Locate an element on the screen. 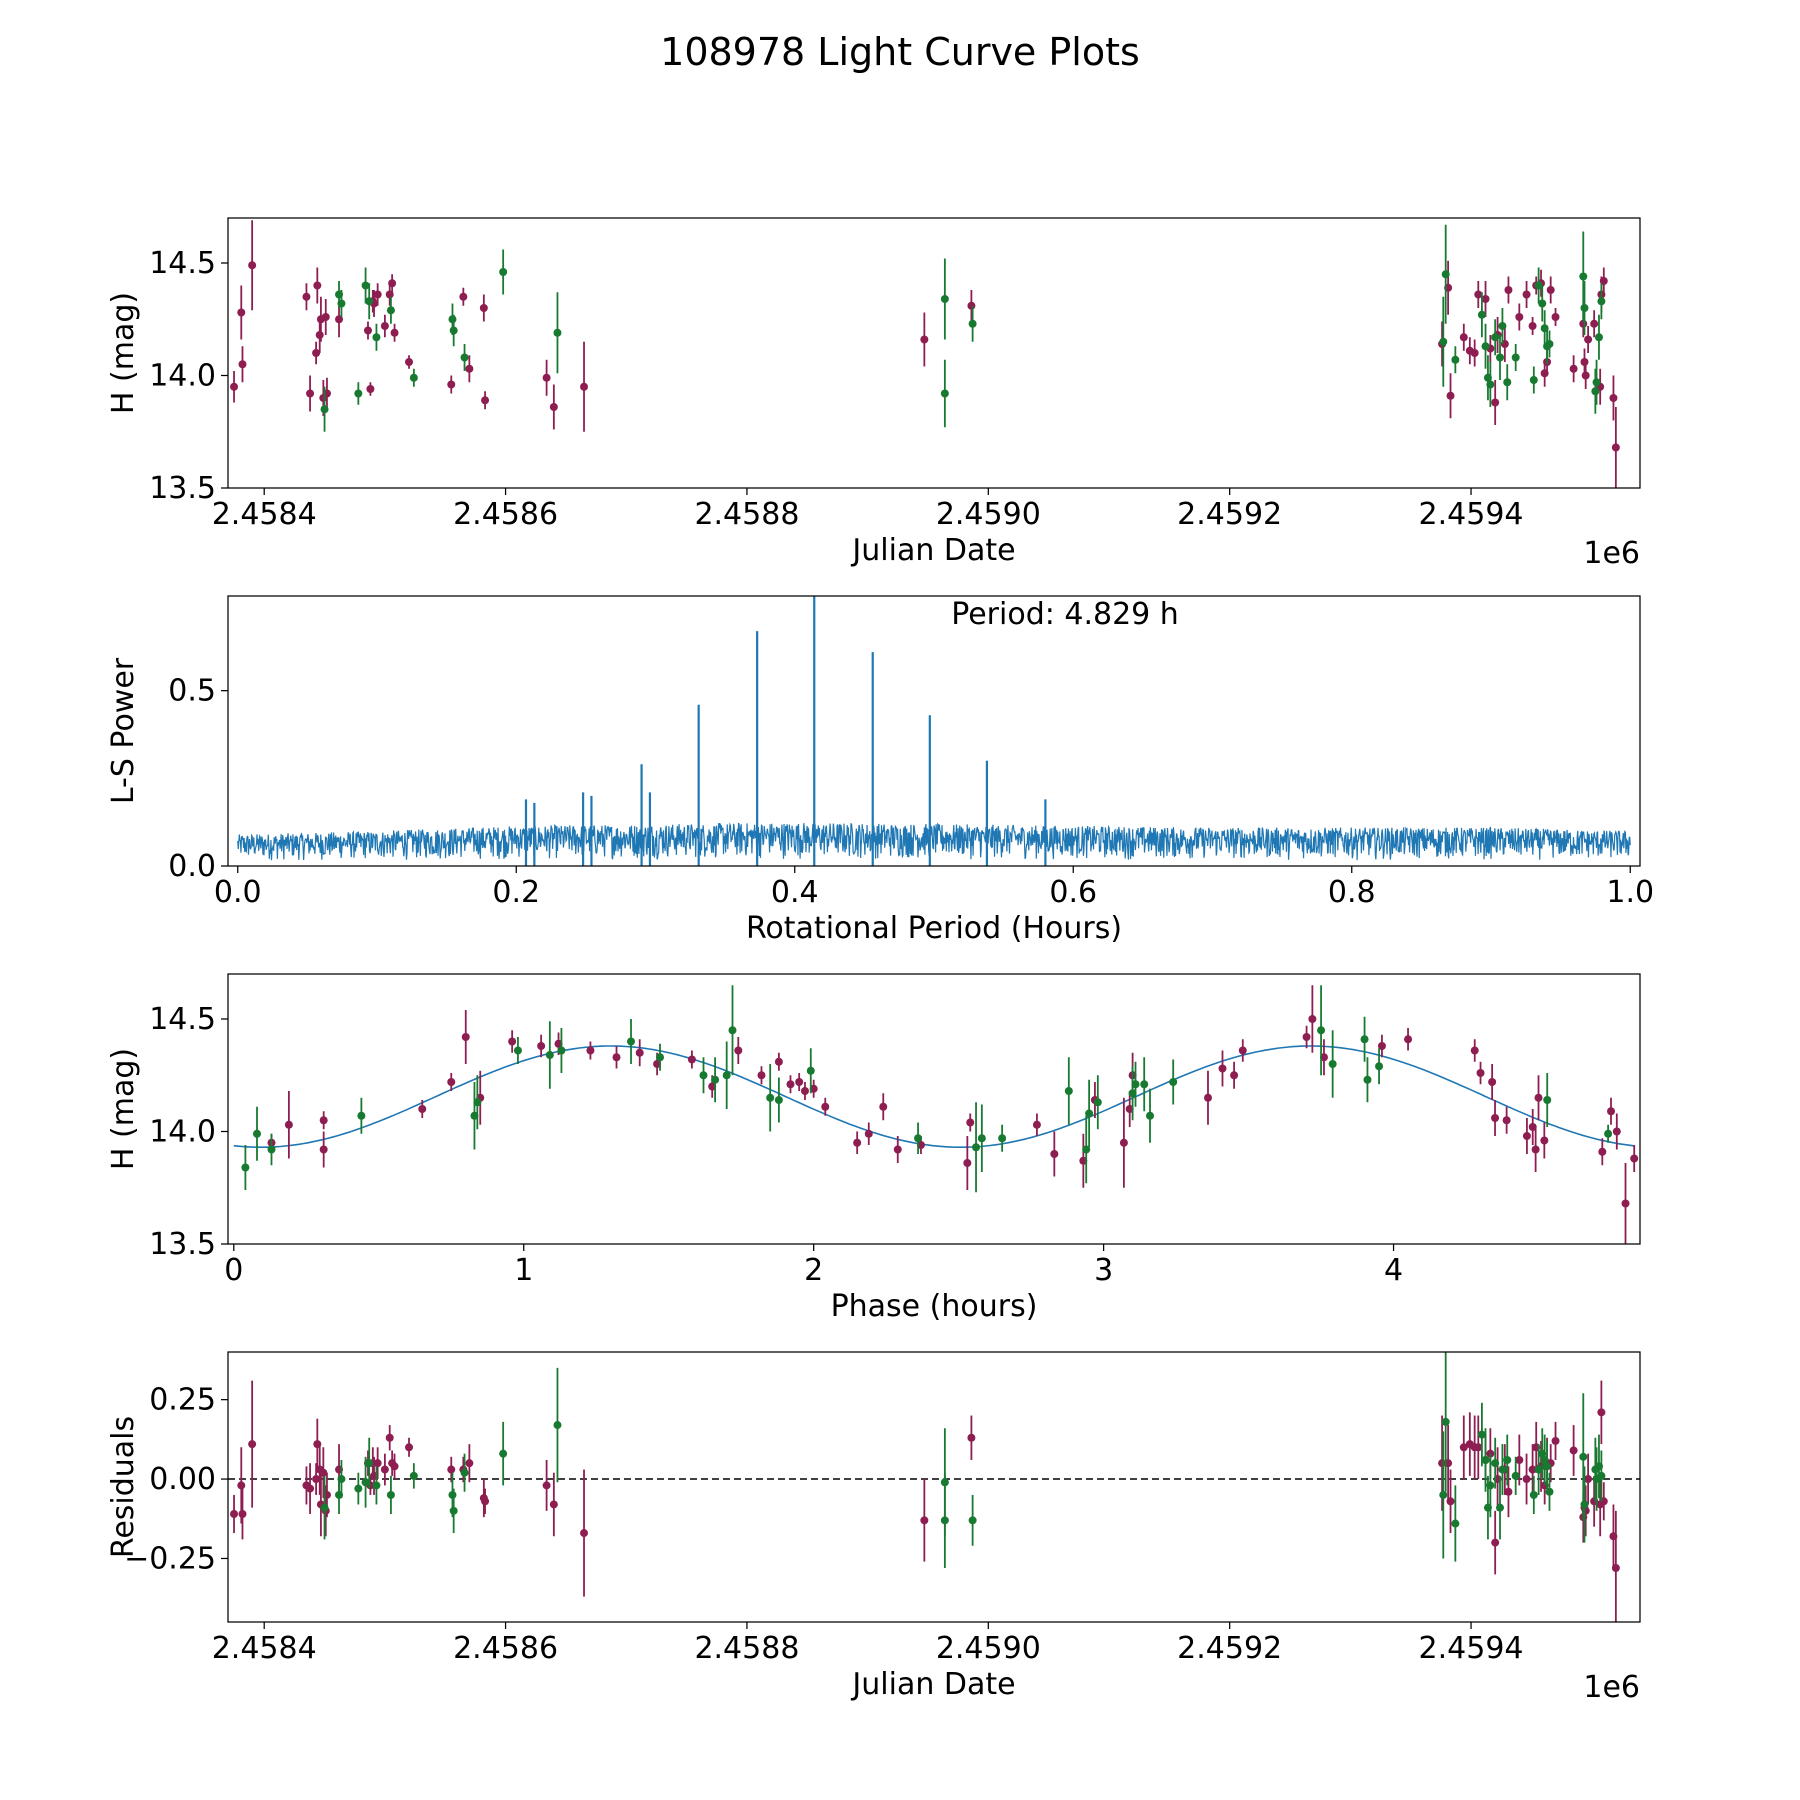 This screenshot has height=1800, width=1800. y-axis-label: H (mag) is located at coordinates (123, 1109).